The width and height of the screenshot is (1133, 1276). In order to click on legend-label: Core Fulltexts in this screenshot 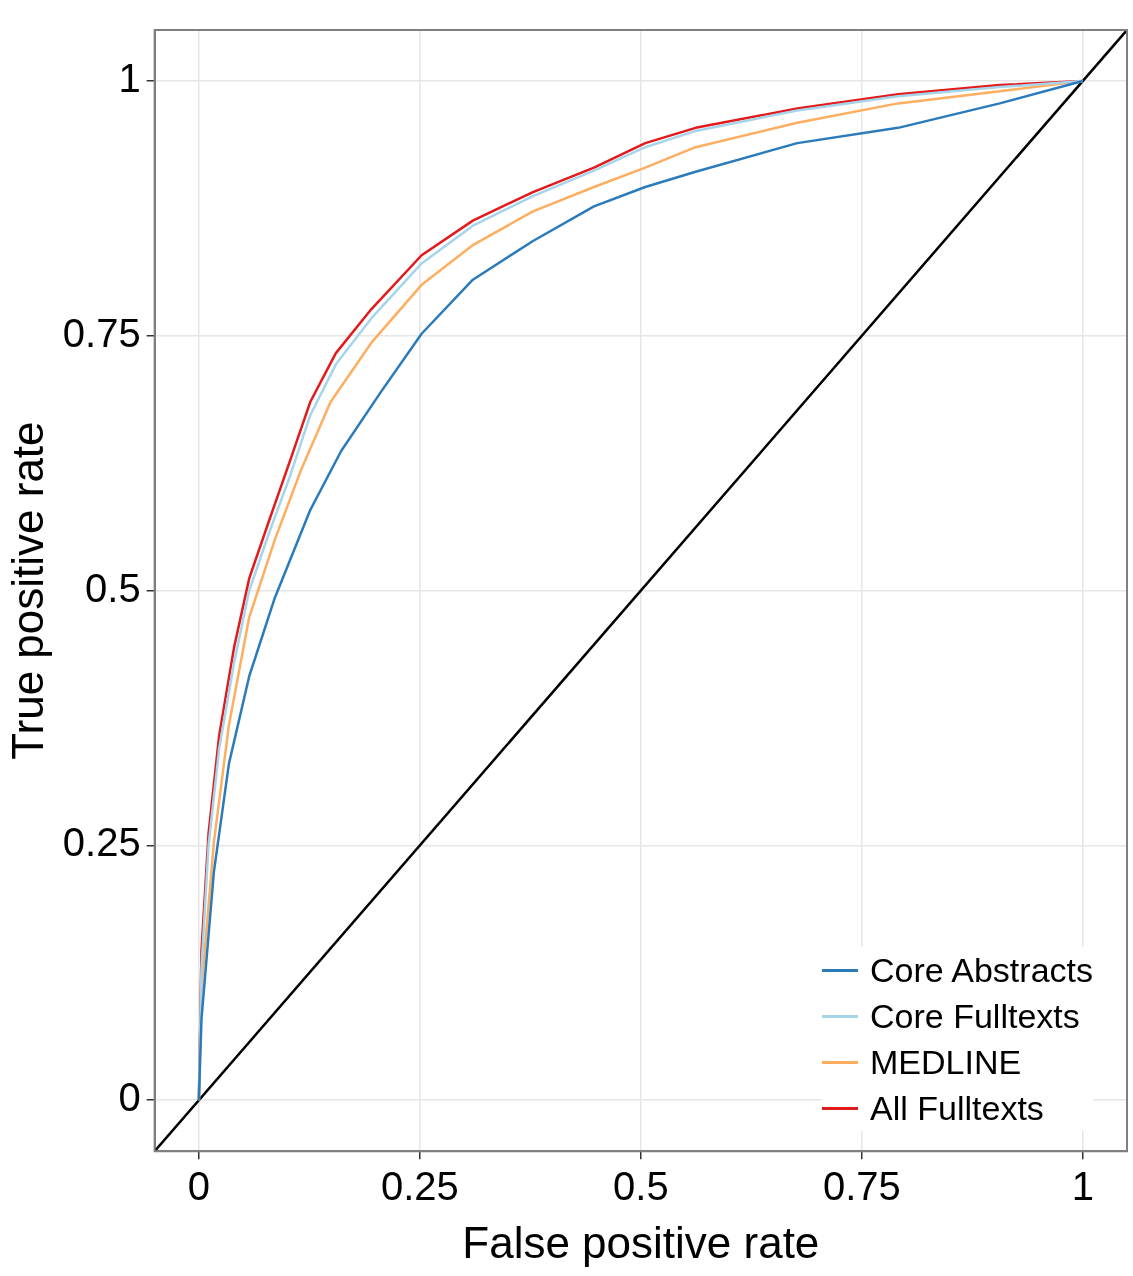, I will do `click(975, 1016)`.